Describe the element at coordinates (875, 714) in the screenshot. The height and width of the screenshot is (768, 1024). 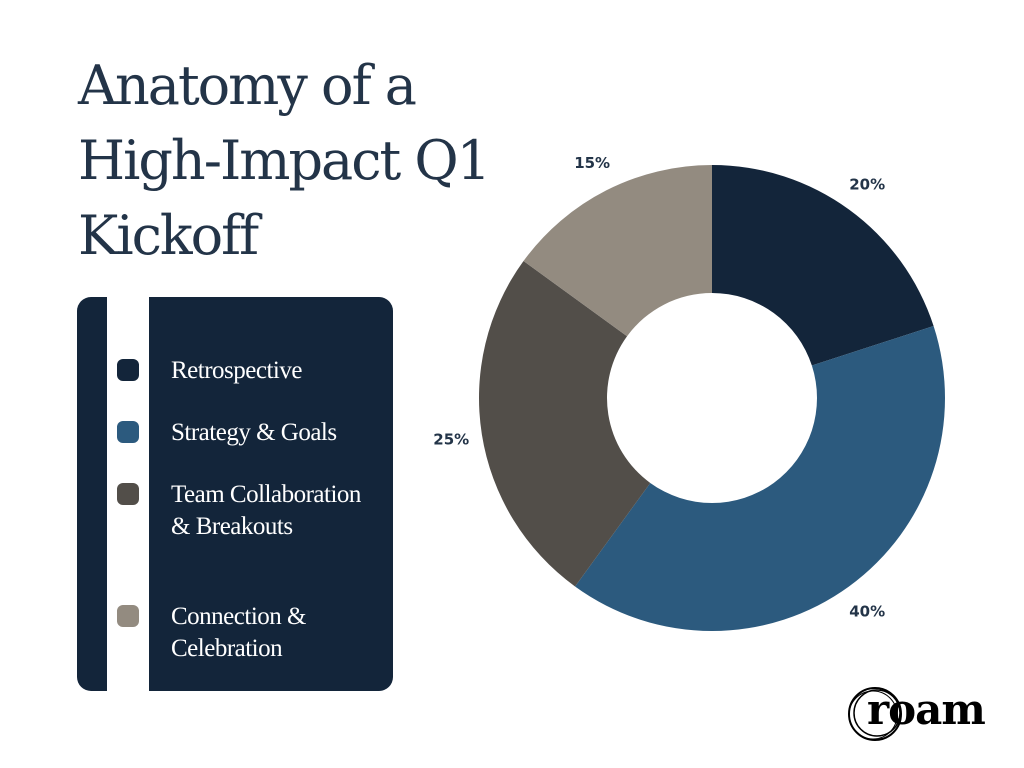
I see `logo-circle-icon` at that location.